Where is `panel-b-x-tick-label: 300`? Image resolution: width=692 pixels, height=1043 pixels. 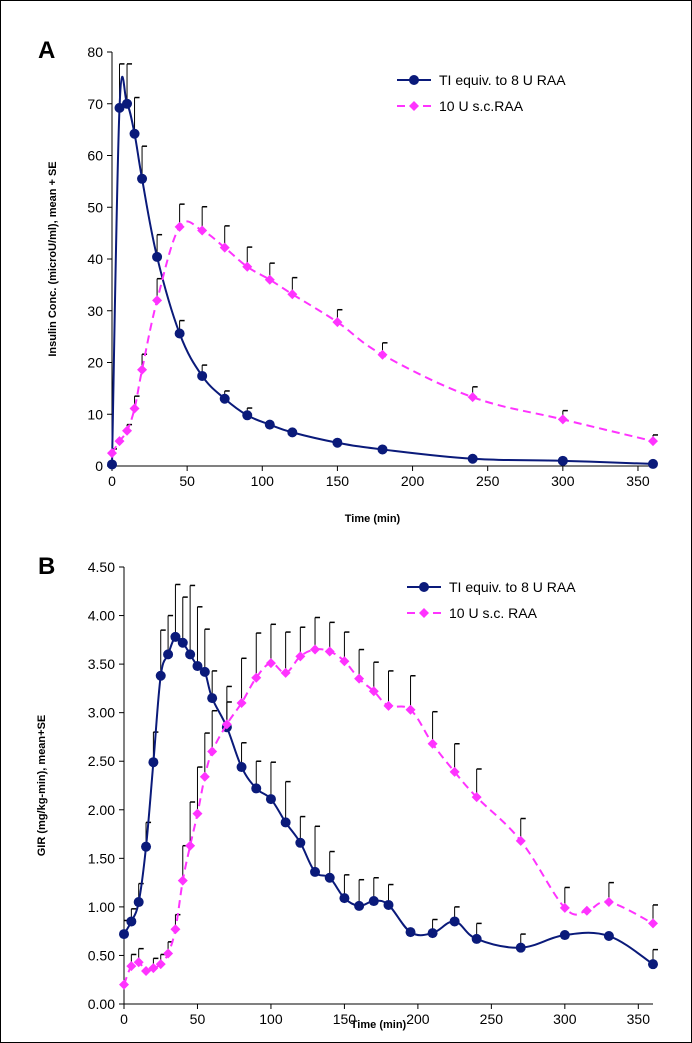
panel-b-x-tick-label: 300 is located at coordinates (565, 1019).